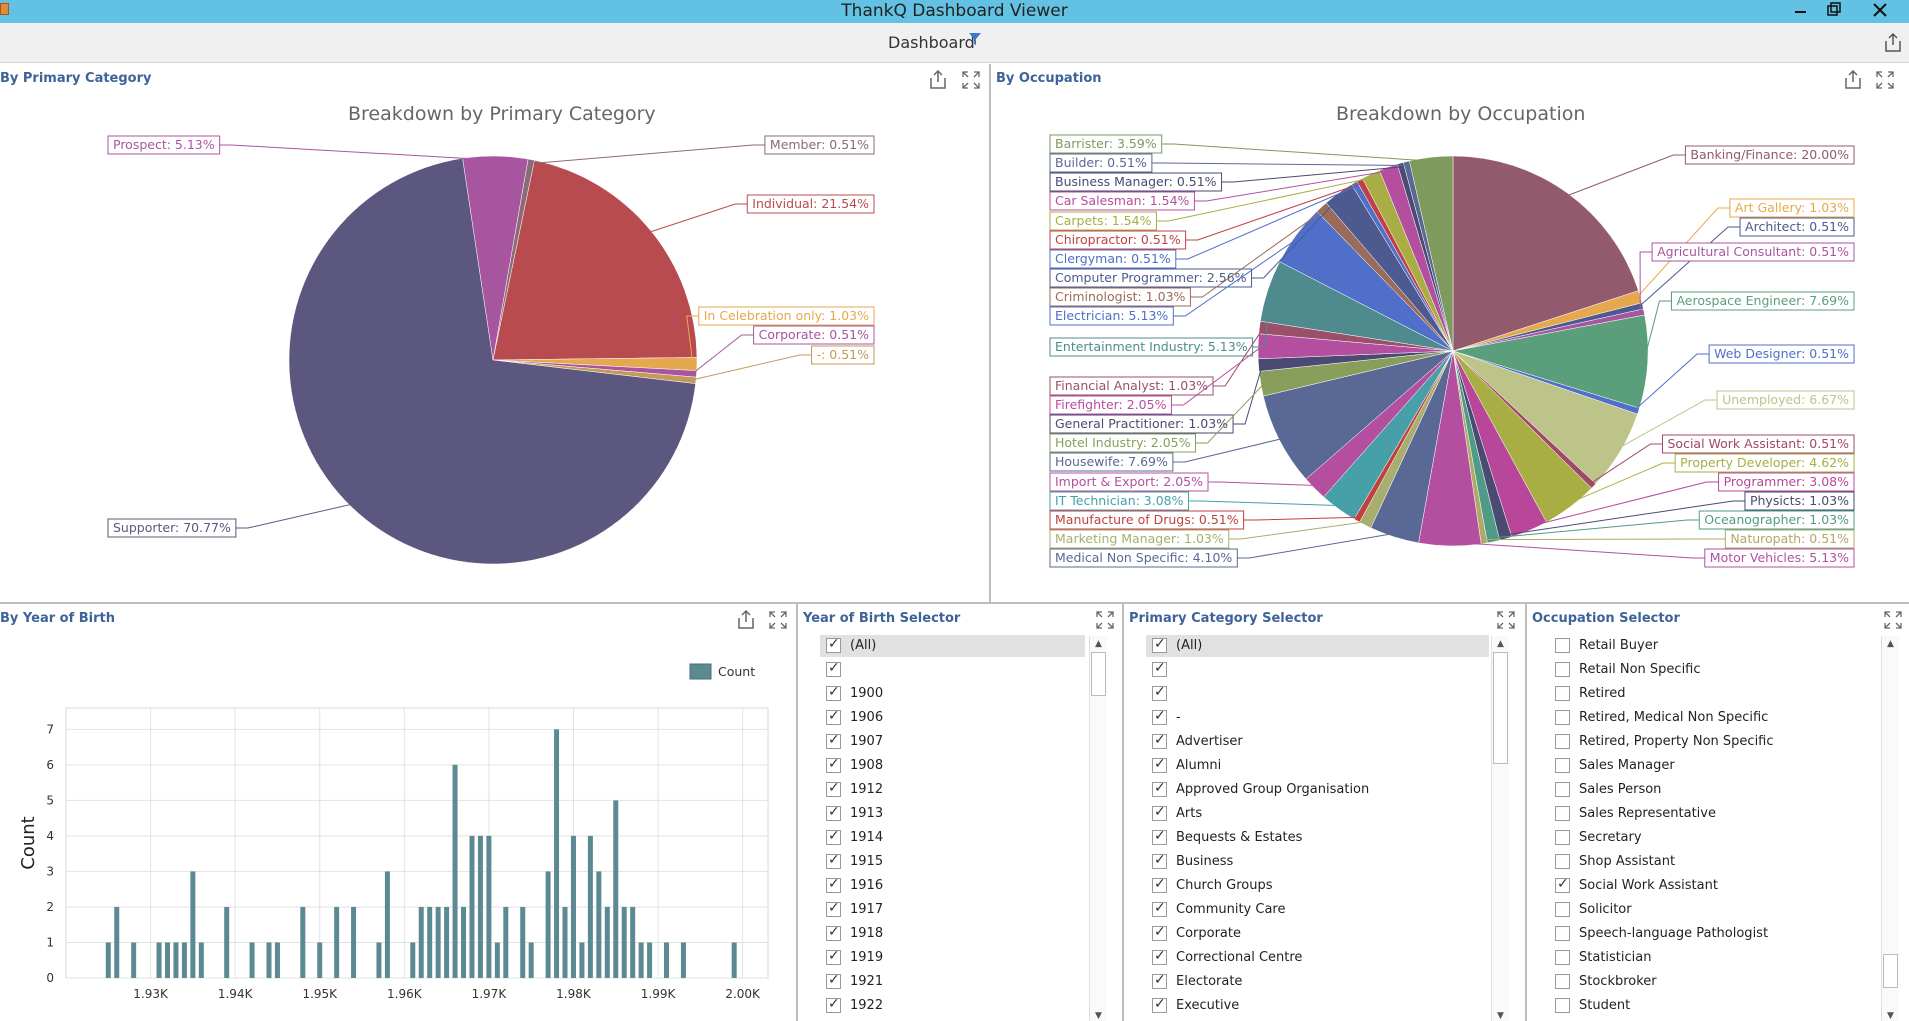 This screenshot has height=1021, width=1909. What do you see at coordinates (1890, 828) in the screenshot?
I see `vertical-scrollbar: ▲ ▼` at bounding box center [1890, 828].